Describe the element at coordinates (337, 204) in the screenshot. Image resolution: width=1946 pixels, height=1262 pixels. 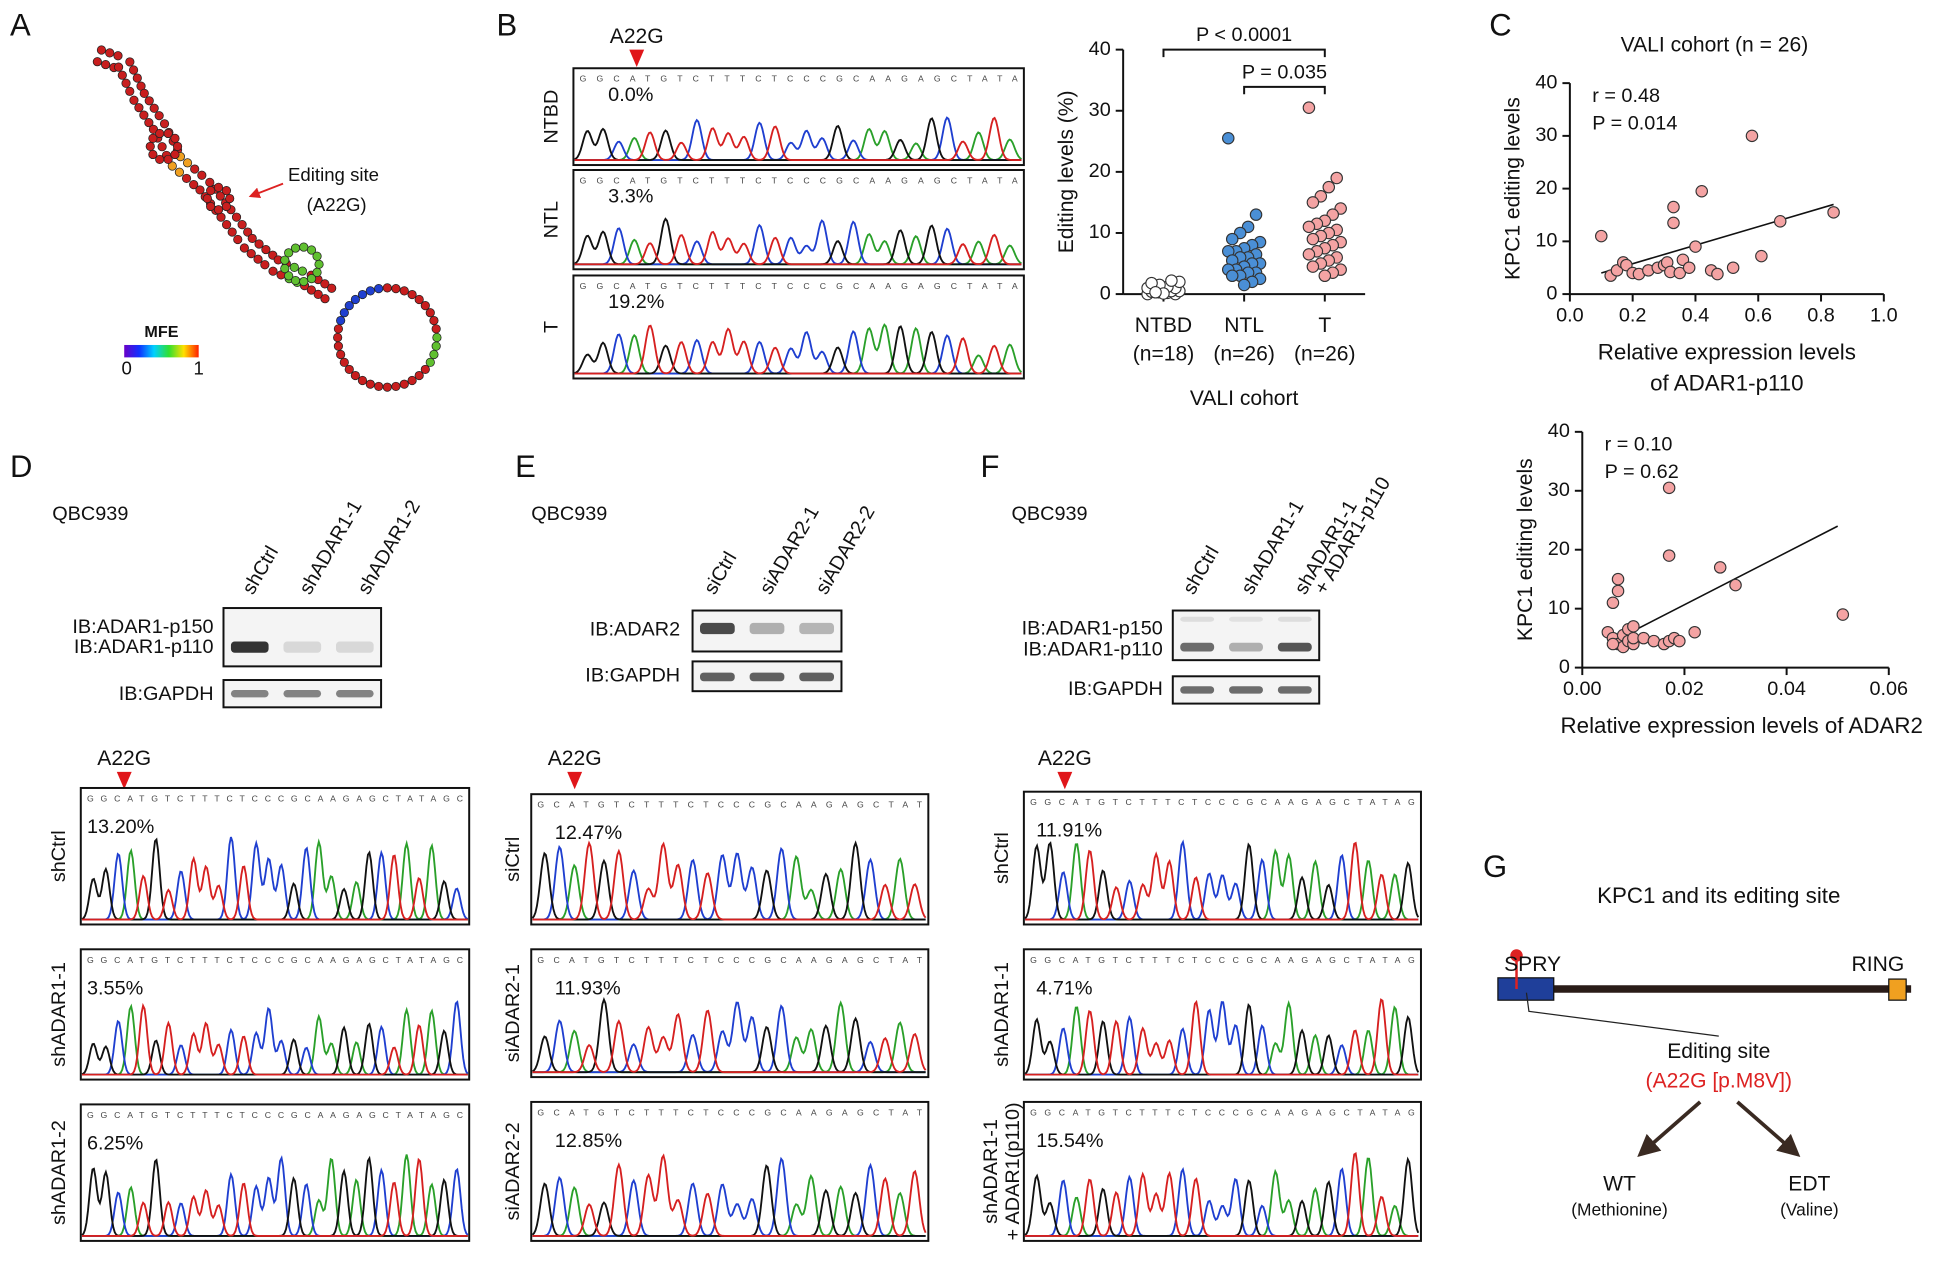
I see `annotation: (A22G)` at that location.